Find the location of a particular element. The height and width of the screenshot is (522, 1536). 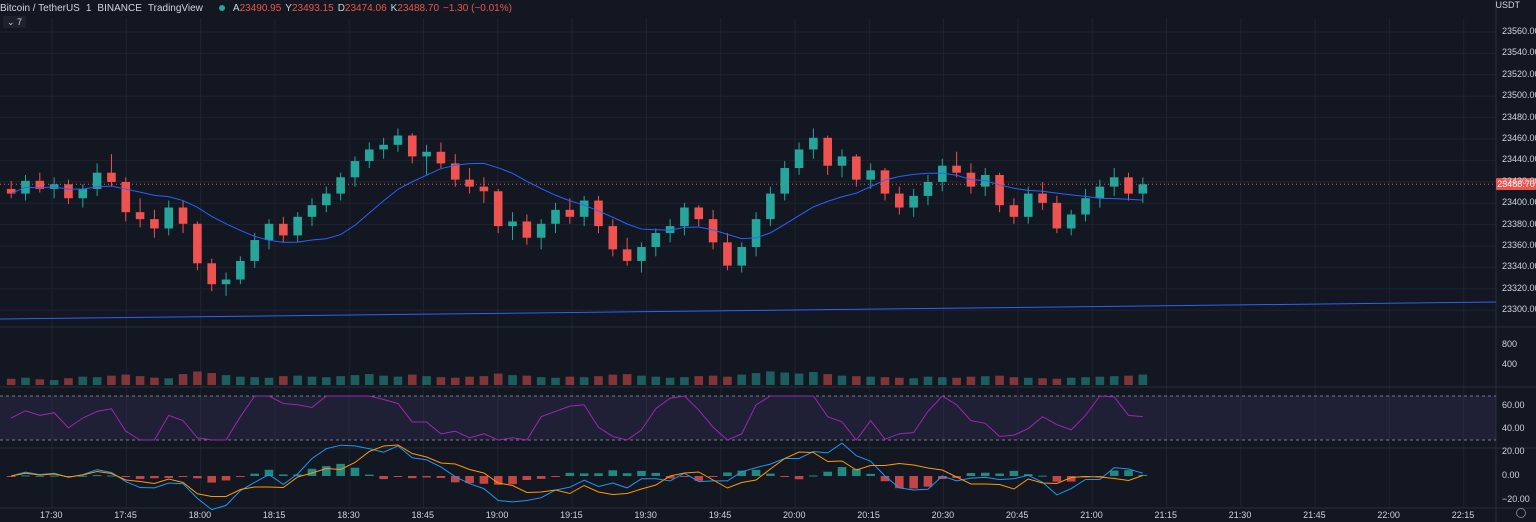

price-tick-label: 23380.00 is located at coordinates (1519, 223).